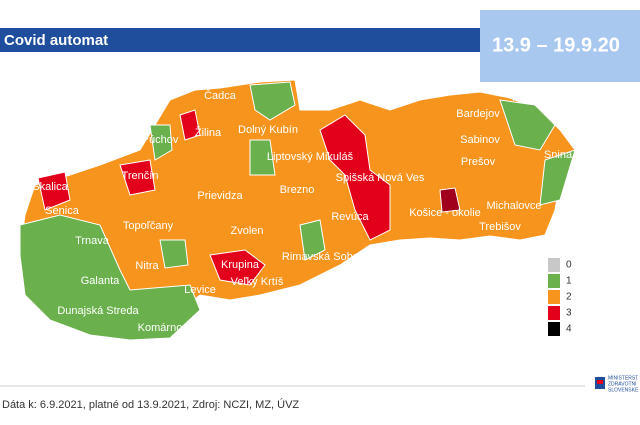  Describe the element at coordinates (445, 213) in the screenshot. I see `district-label: Košice - okolie` at that location.